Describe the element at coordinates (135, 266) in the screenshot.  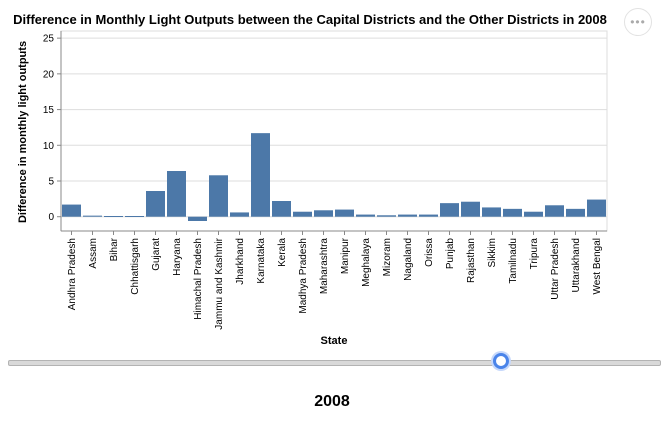
I see `x-tick-label: Chhattisgarh` at that location.